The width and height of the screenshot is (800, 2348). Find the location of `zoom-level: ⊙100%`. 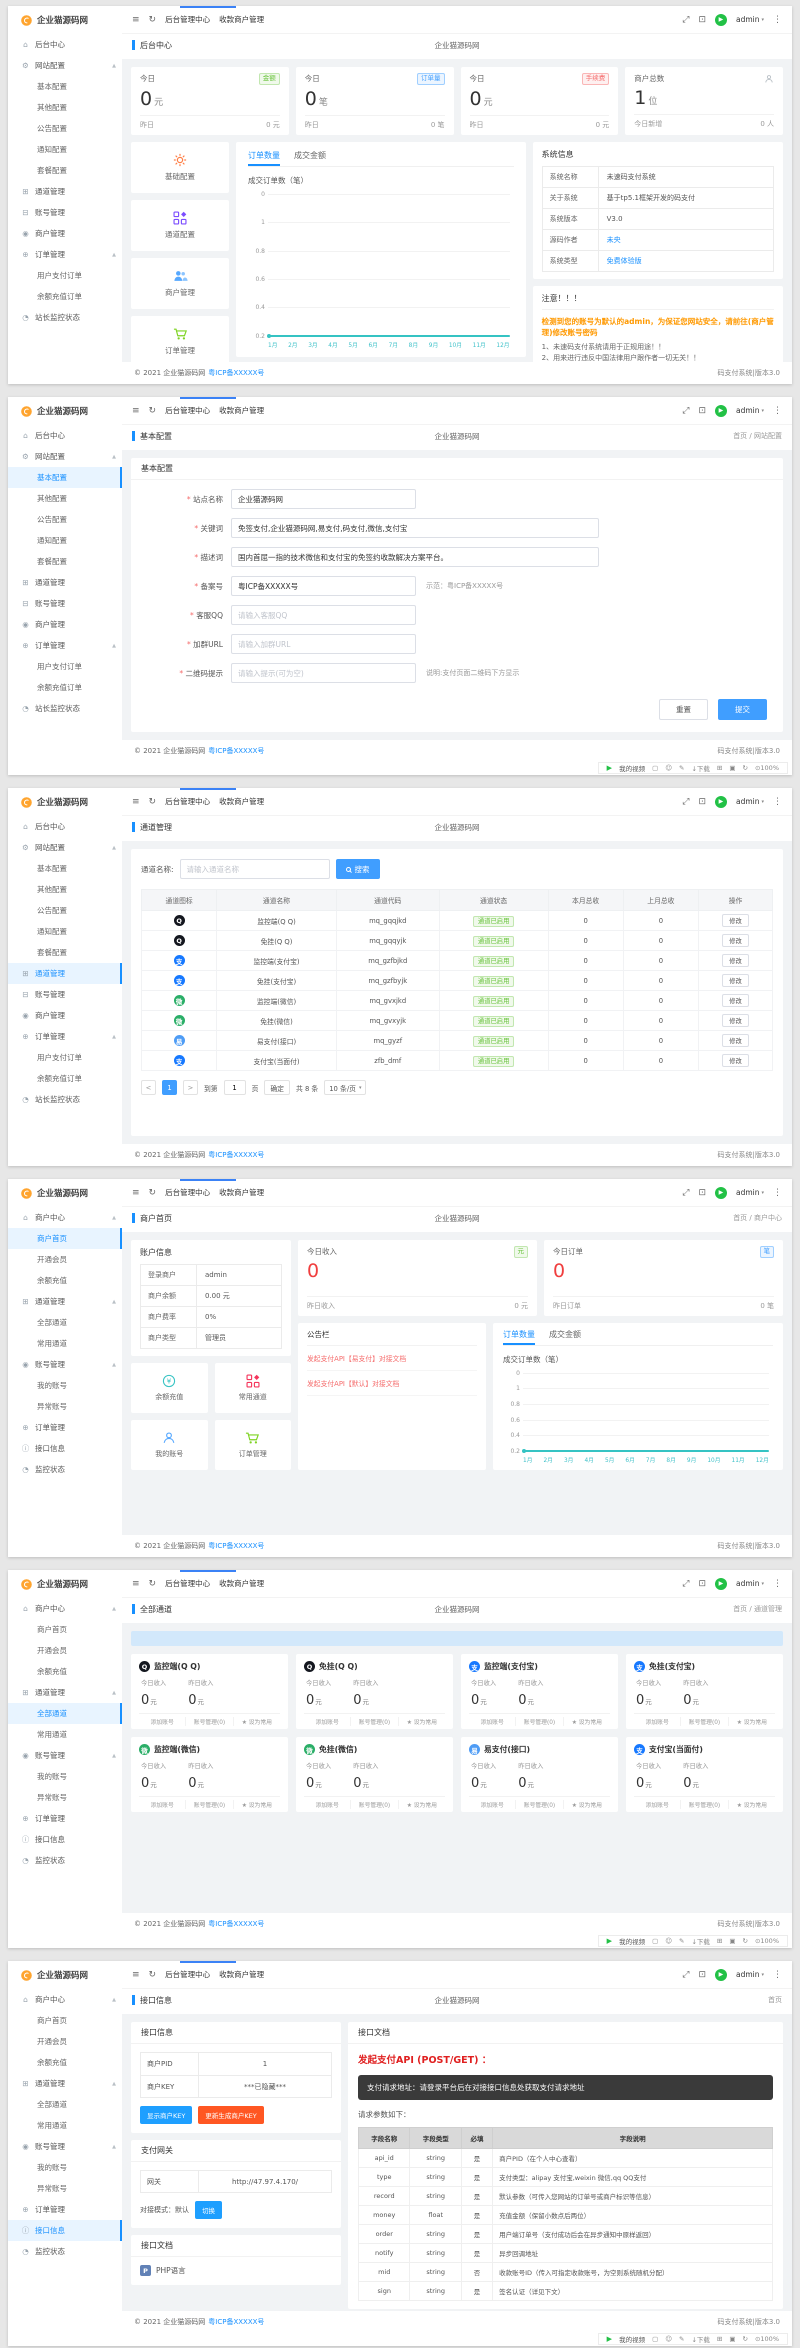

zoom-level: ⊙100% is located at coordinates (766, 2339).